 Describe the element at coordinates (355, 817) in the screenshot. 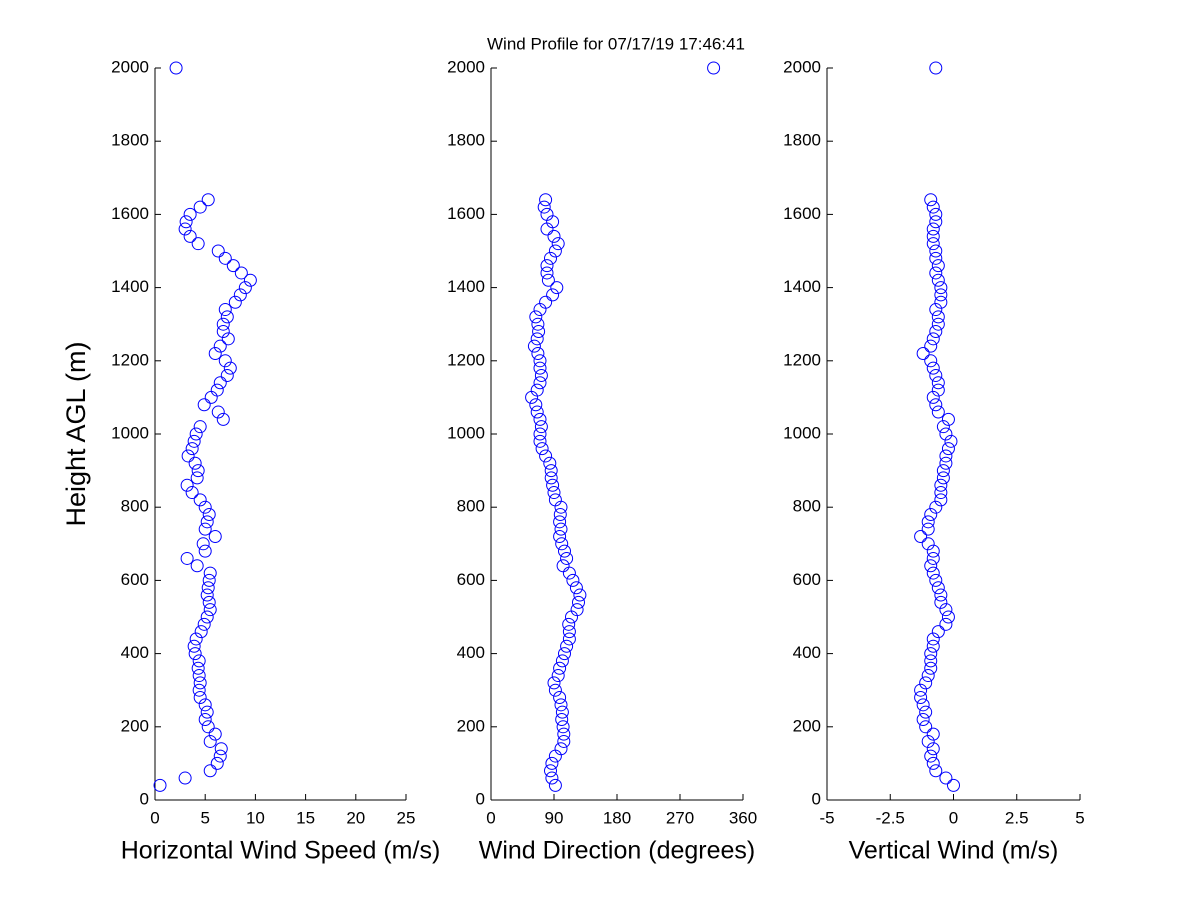

I see `x-tick-label: 20` at that location.